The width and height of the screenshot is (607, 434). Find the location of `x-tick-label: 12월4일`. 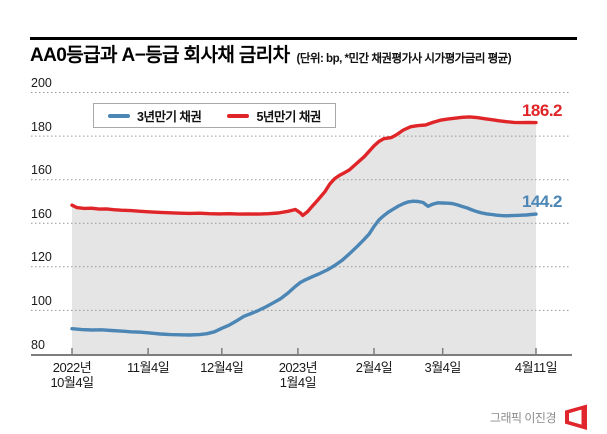

x-tick-label: 12월4일 is located at coordinates (222, 367).